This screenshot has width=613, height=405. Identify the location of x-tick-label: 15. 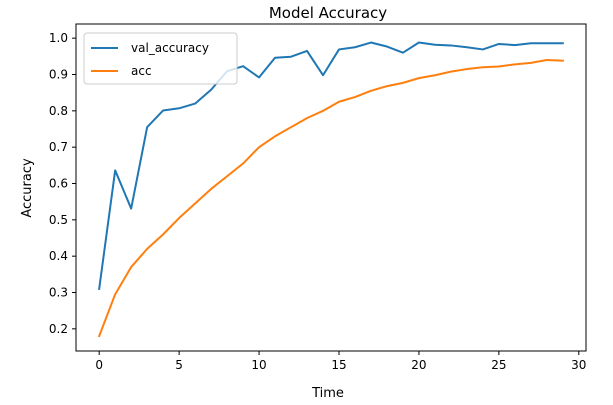
(338, 365).